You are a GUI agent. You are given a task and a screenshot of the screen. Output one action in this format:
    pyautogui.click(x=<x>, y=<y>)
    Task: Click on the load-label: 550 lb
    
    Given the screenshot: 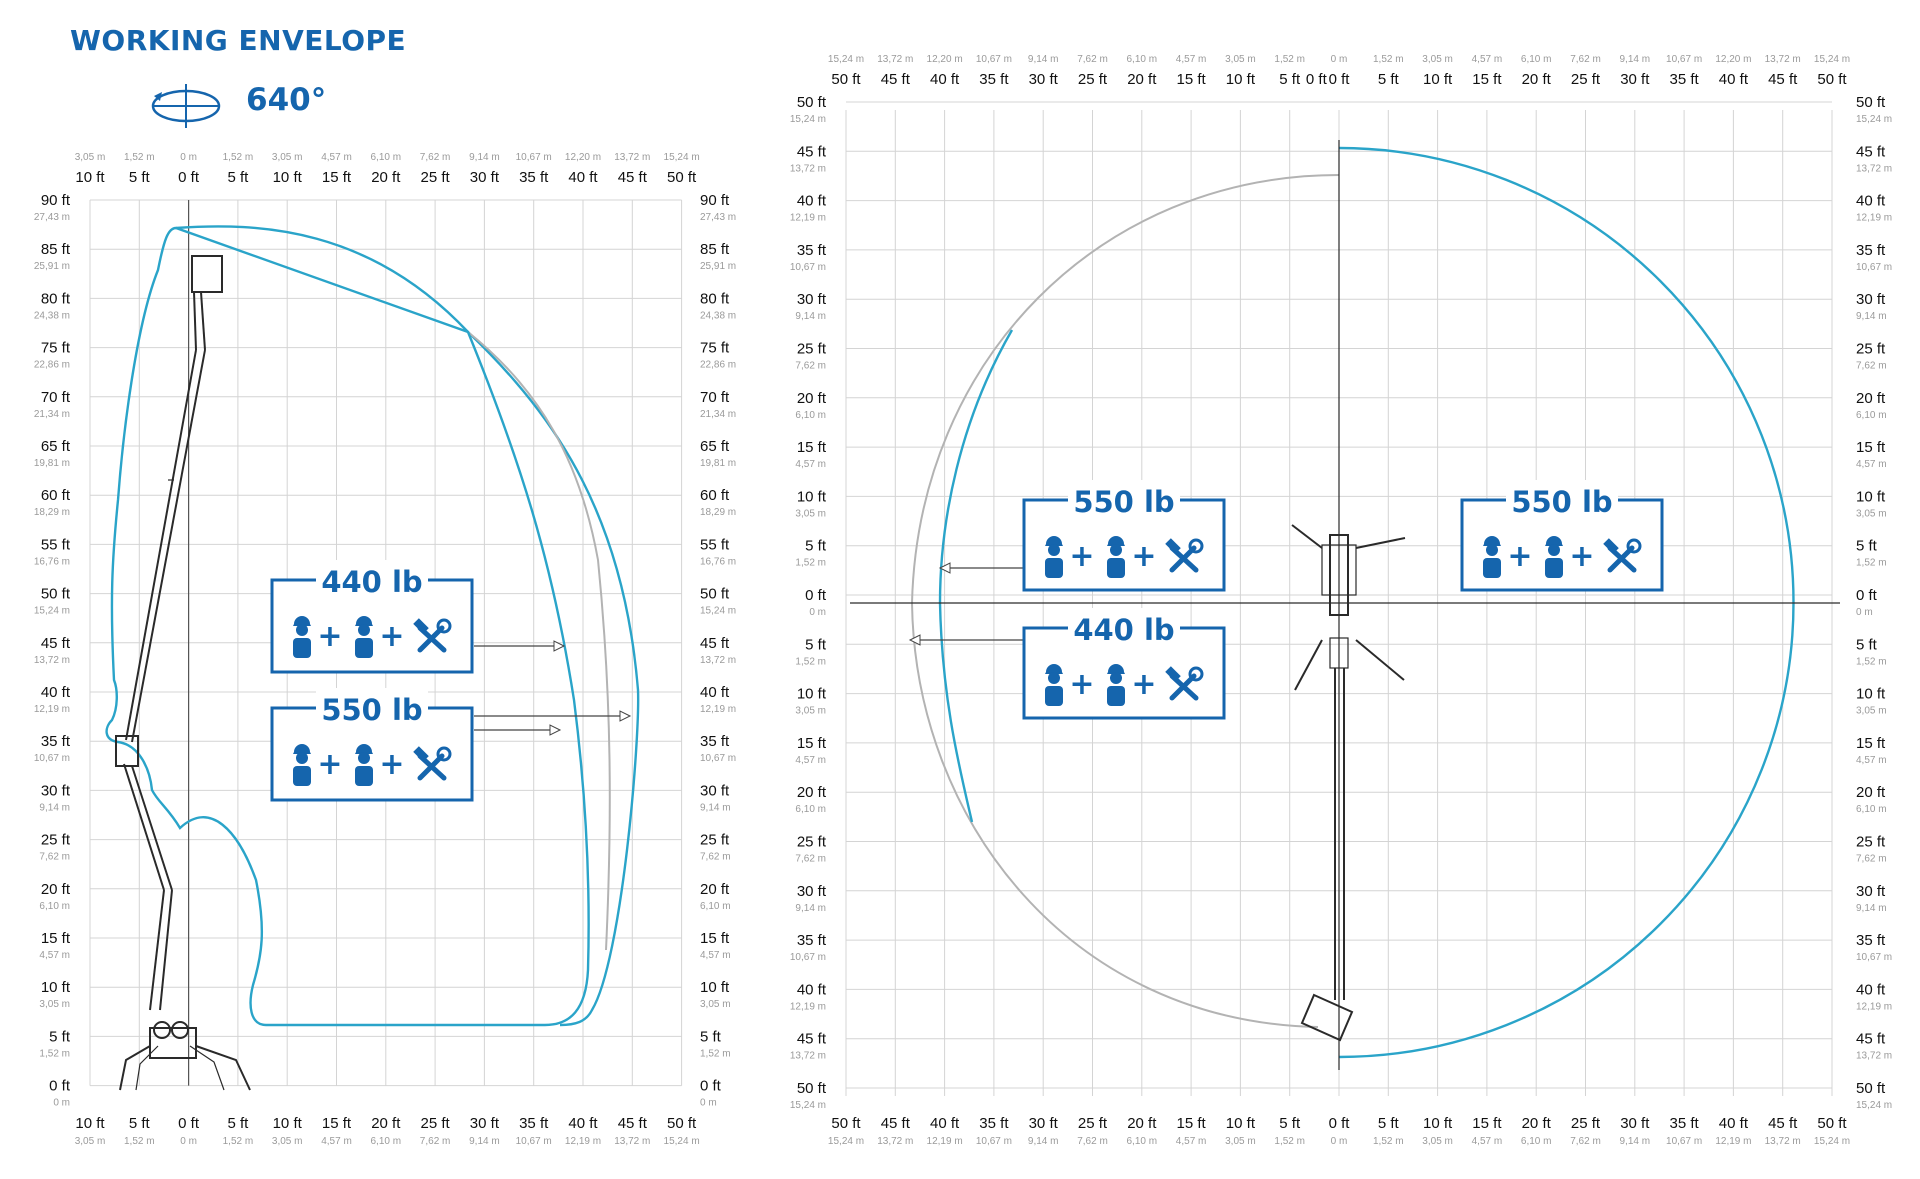 What is the action you would take?
    pyautogui.click(x=1561, y=502)
    